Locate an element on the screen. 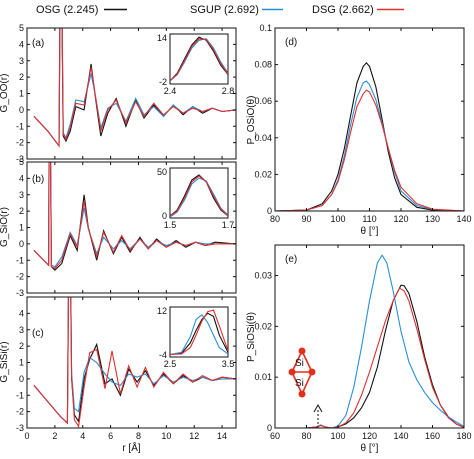 This screenshot has width=474, height=459. x-tick-label: 180 is located at coordinates (463, 436).